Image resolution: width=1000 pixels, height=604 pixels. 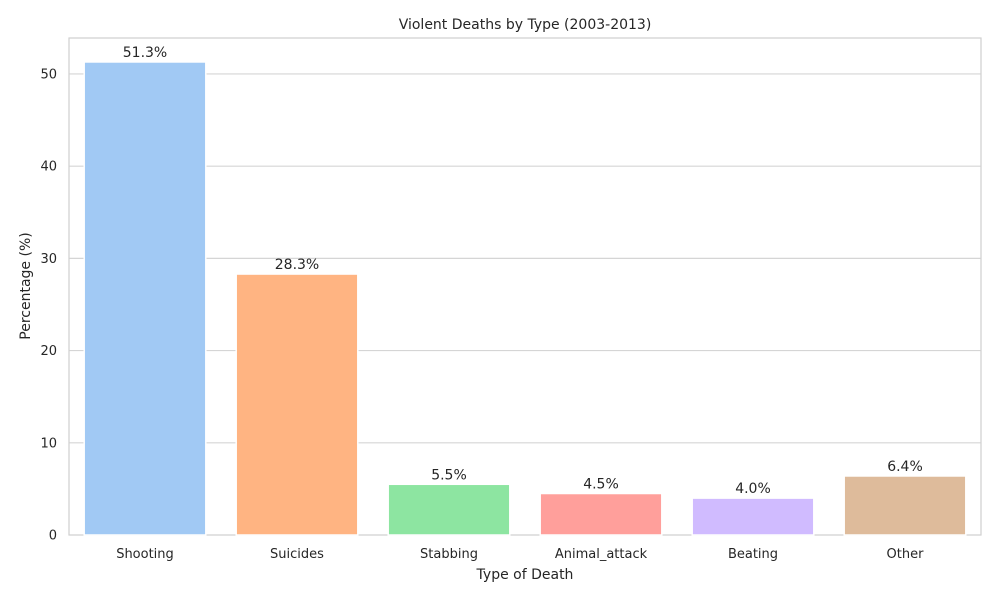 I want to click on data-label: 5.5%, so click(x=449, y=475).